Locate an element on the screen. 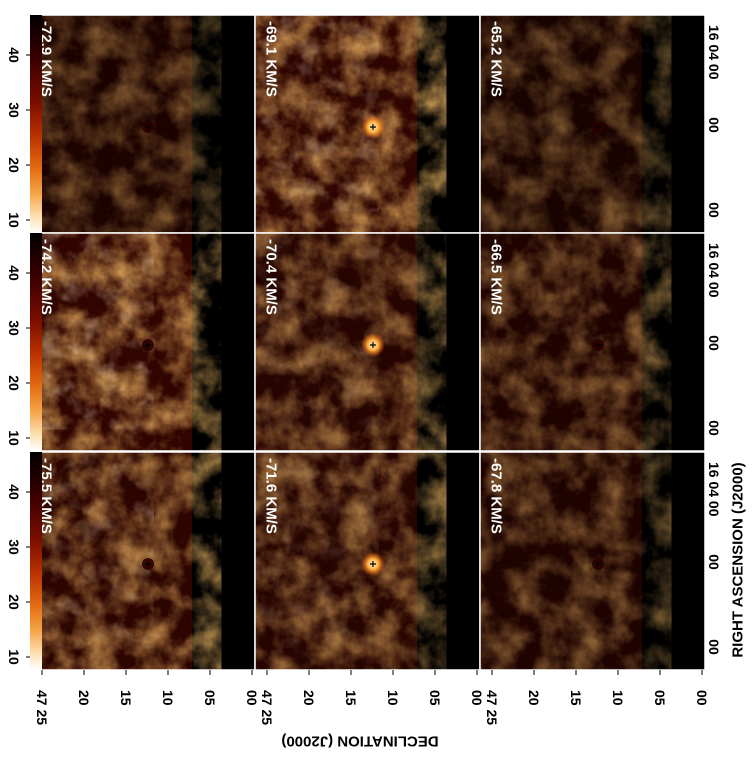  velocity-label: -70.4 KM/S is located at coordinates (271, 277).